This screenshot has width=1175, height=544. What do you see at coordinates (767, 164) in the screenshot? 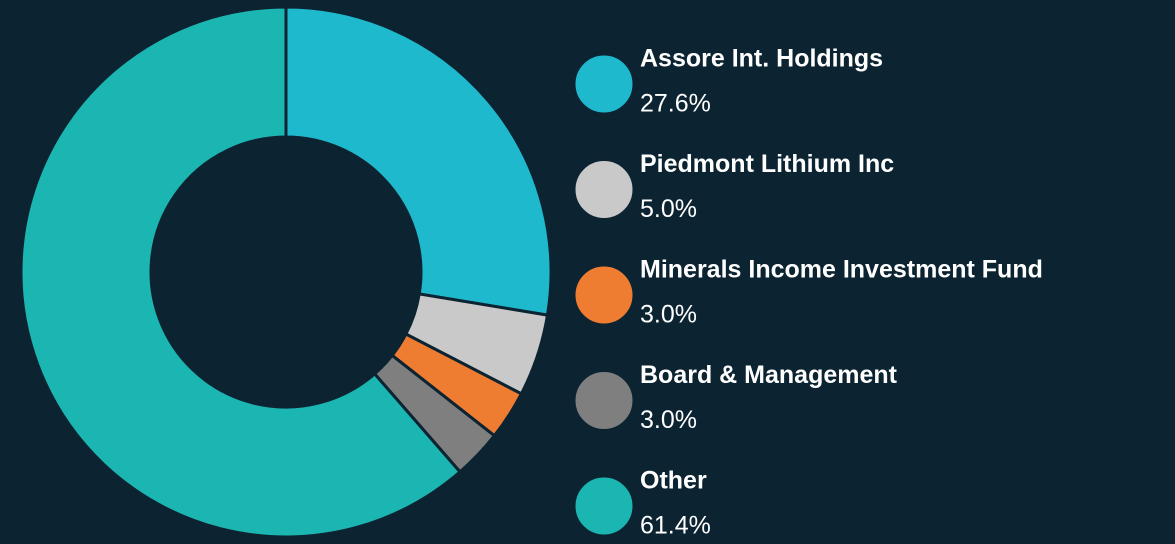
I see `legend-label: Piedmont Lithium Inc` at bounding box center [767, 164].